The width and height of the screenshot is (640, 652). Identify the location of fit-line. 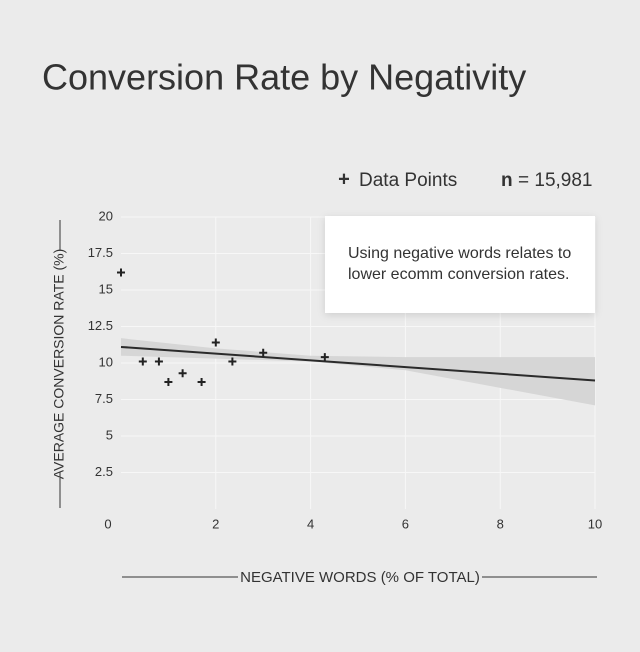
(358, 363).